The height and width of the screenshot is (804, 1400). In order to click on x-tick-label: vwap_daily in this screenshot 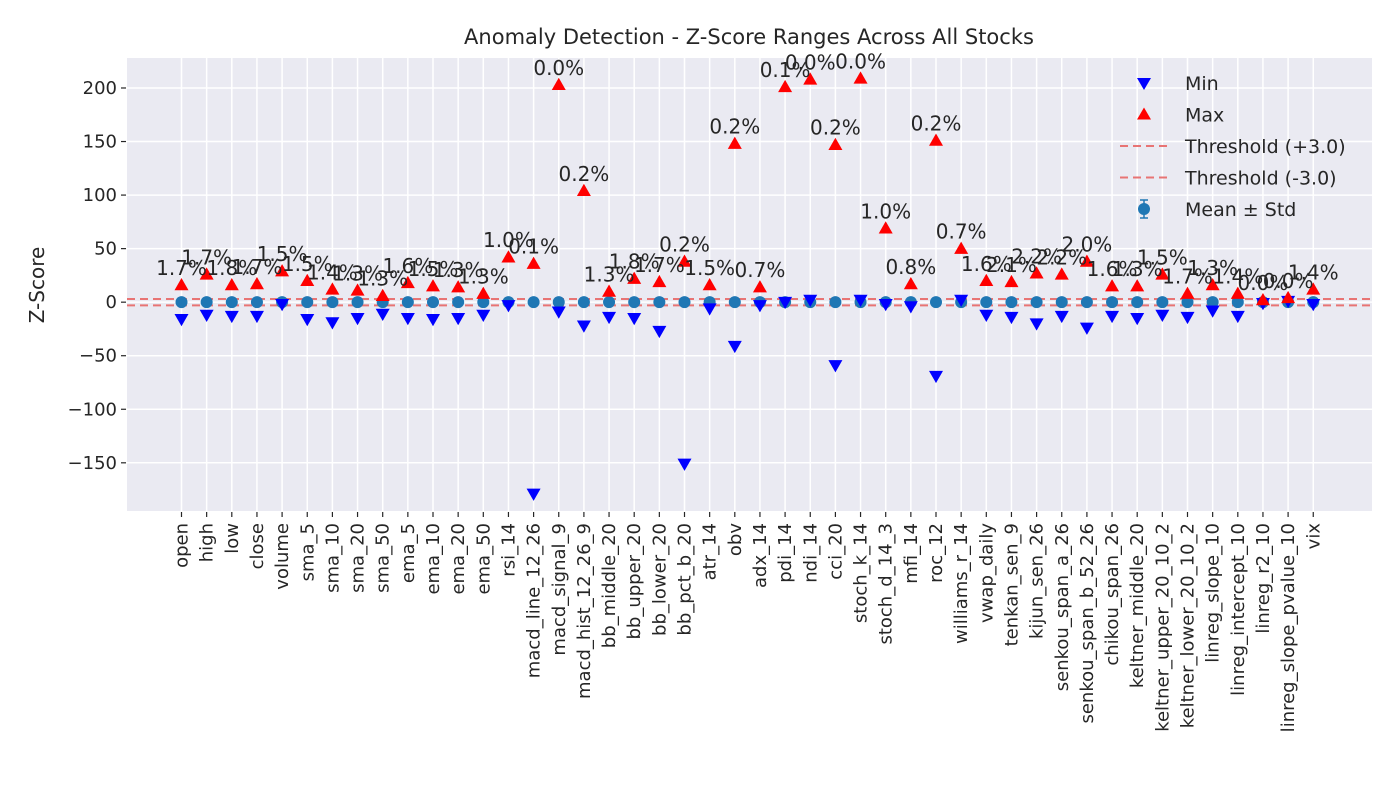, I will do `click(986, 573)`.